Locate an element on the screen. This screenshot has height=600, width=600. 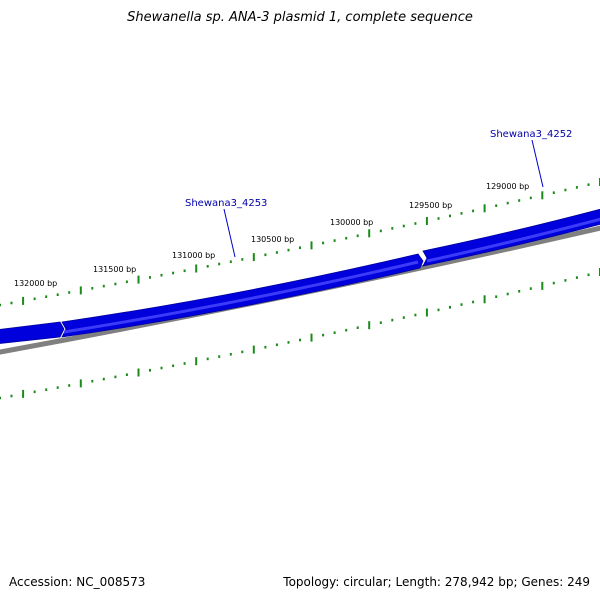
accession-text: Accession: NC_008573 is located at coordinates (77, 582).